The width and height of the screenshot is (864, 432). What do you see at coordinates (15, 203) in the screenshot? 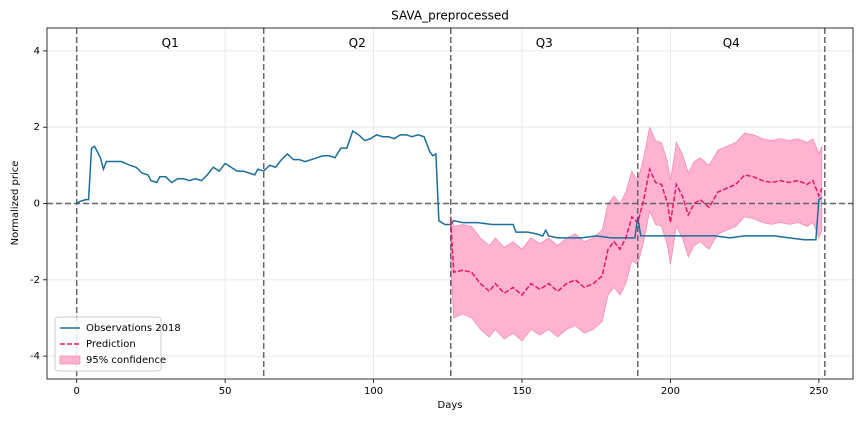
I see `y-axis-label: Normalized price` at bounding box center [15, 203].